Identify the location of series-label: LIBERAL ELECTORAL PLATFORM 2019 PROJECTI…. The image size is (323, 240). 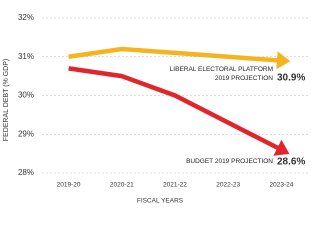
(221, 74).